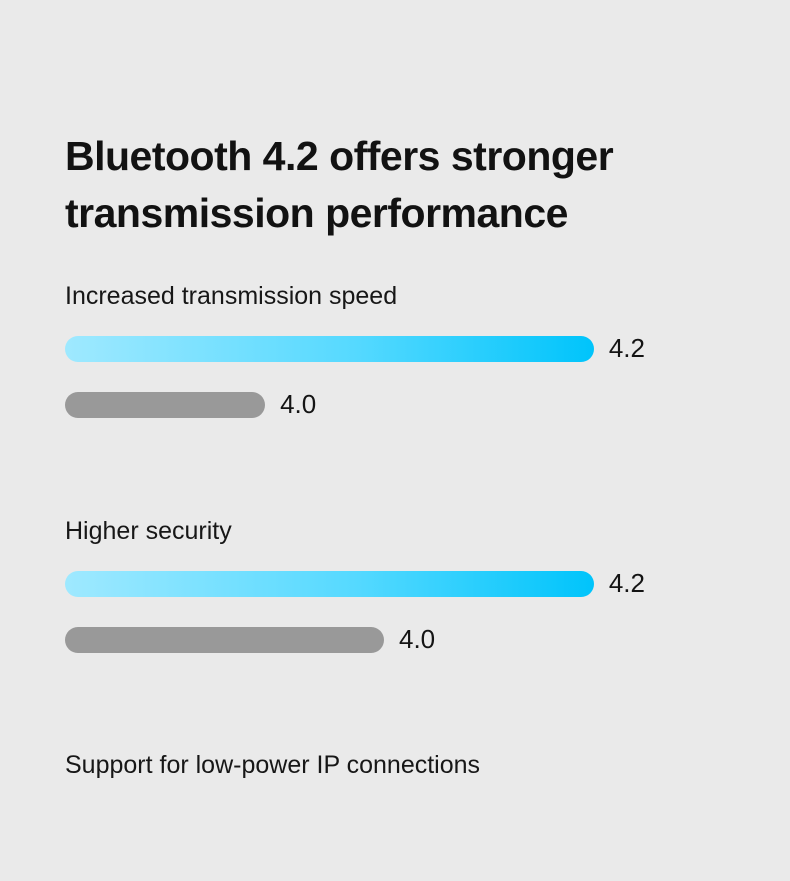 The image size is (790, 881). I want to click on chart-group-transmission-speed: Increased transmission speed 4.2 4.0, so click(395, 350).